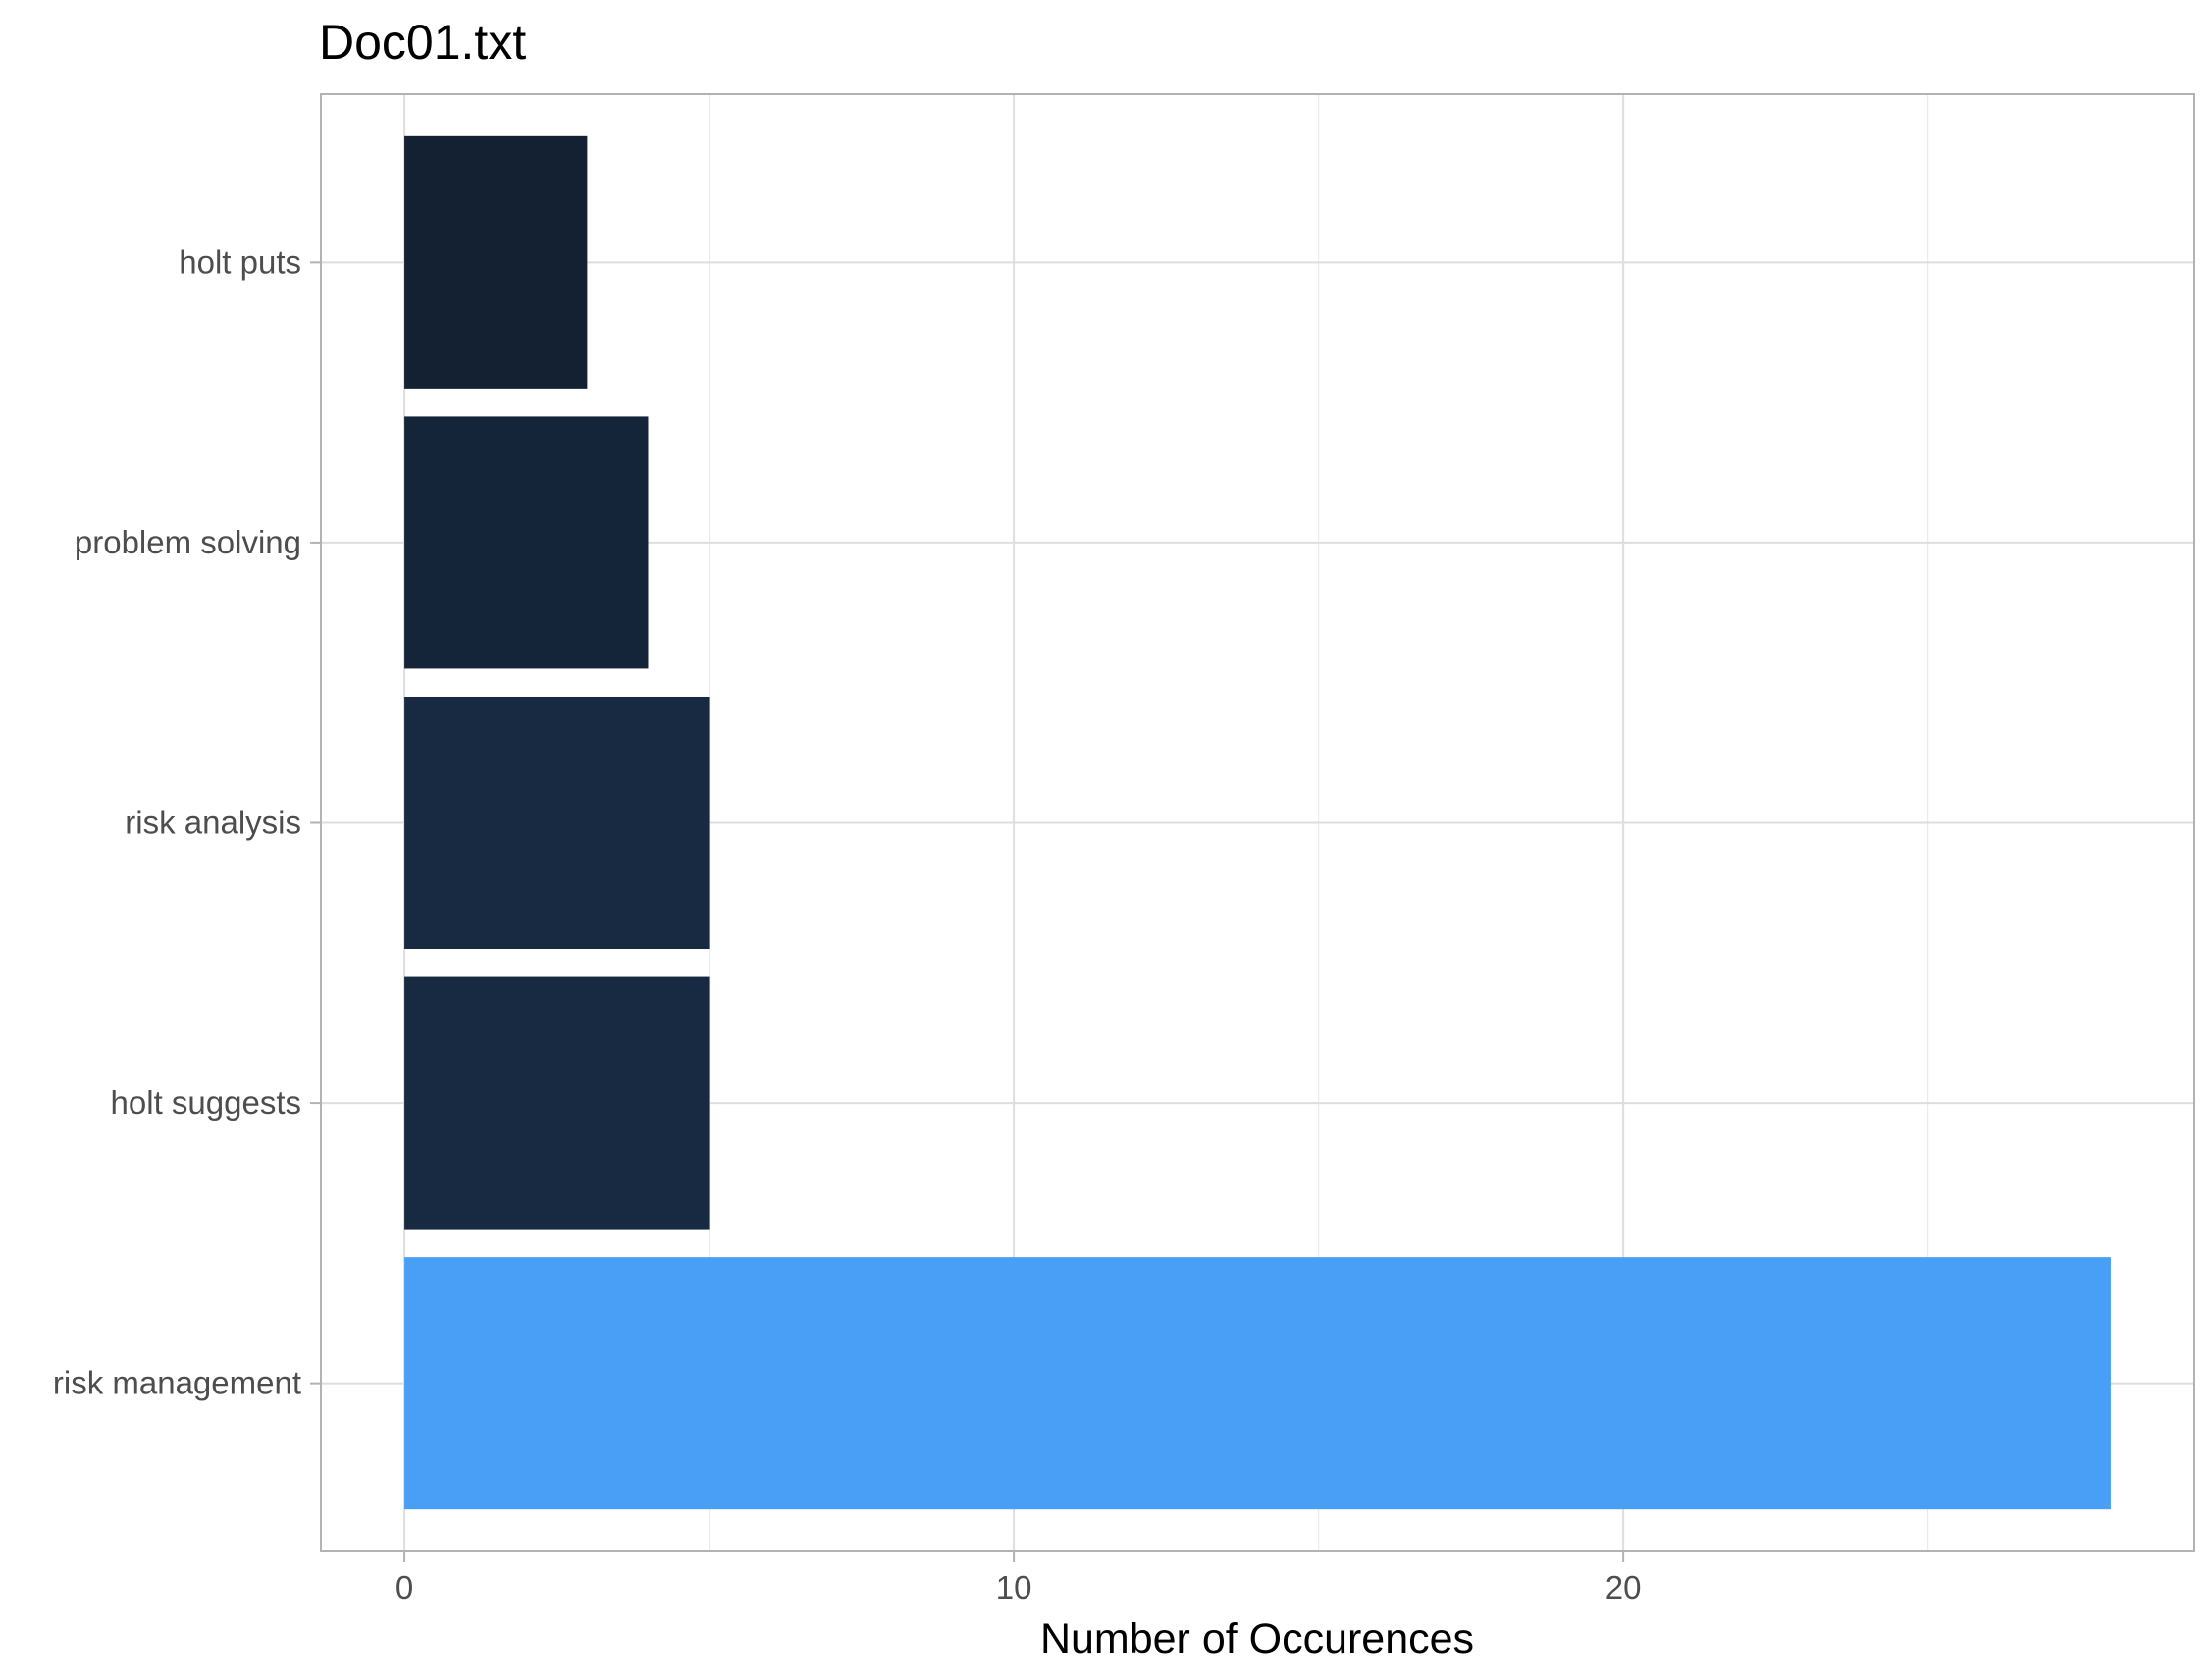 This screenshot has width=2212, height=1680. What do you see at coordinates (1258, 1383) in the screenshot?
I see `bar-risk-management` at bounding box center [1258, 1383].